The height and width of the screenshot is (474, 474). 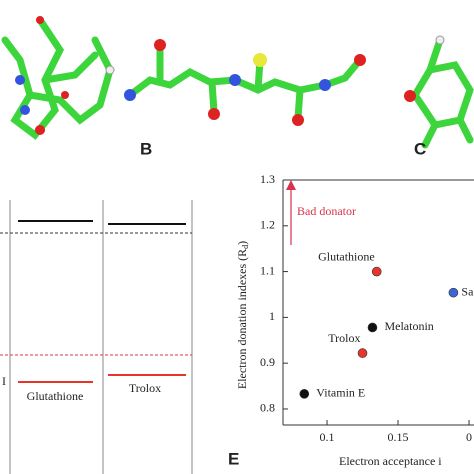 What do you see at coordinates (242, 243) in the screenshot?
I see `y-axis-label-text: )` at bounding box center [242, 243].